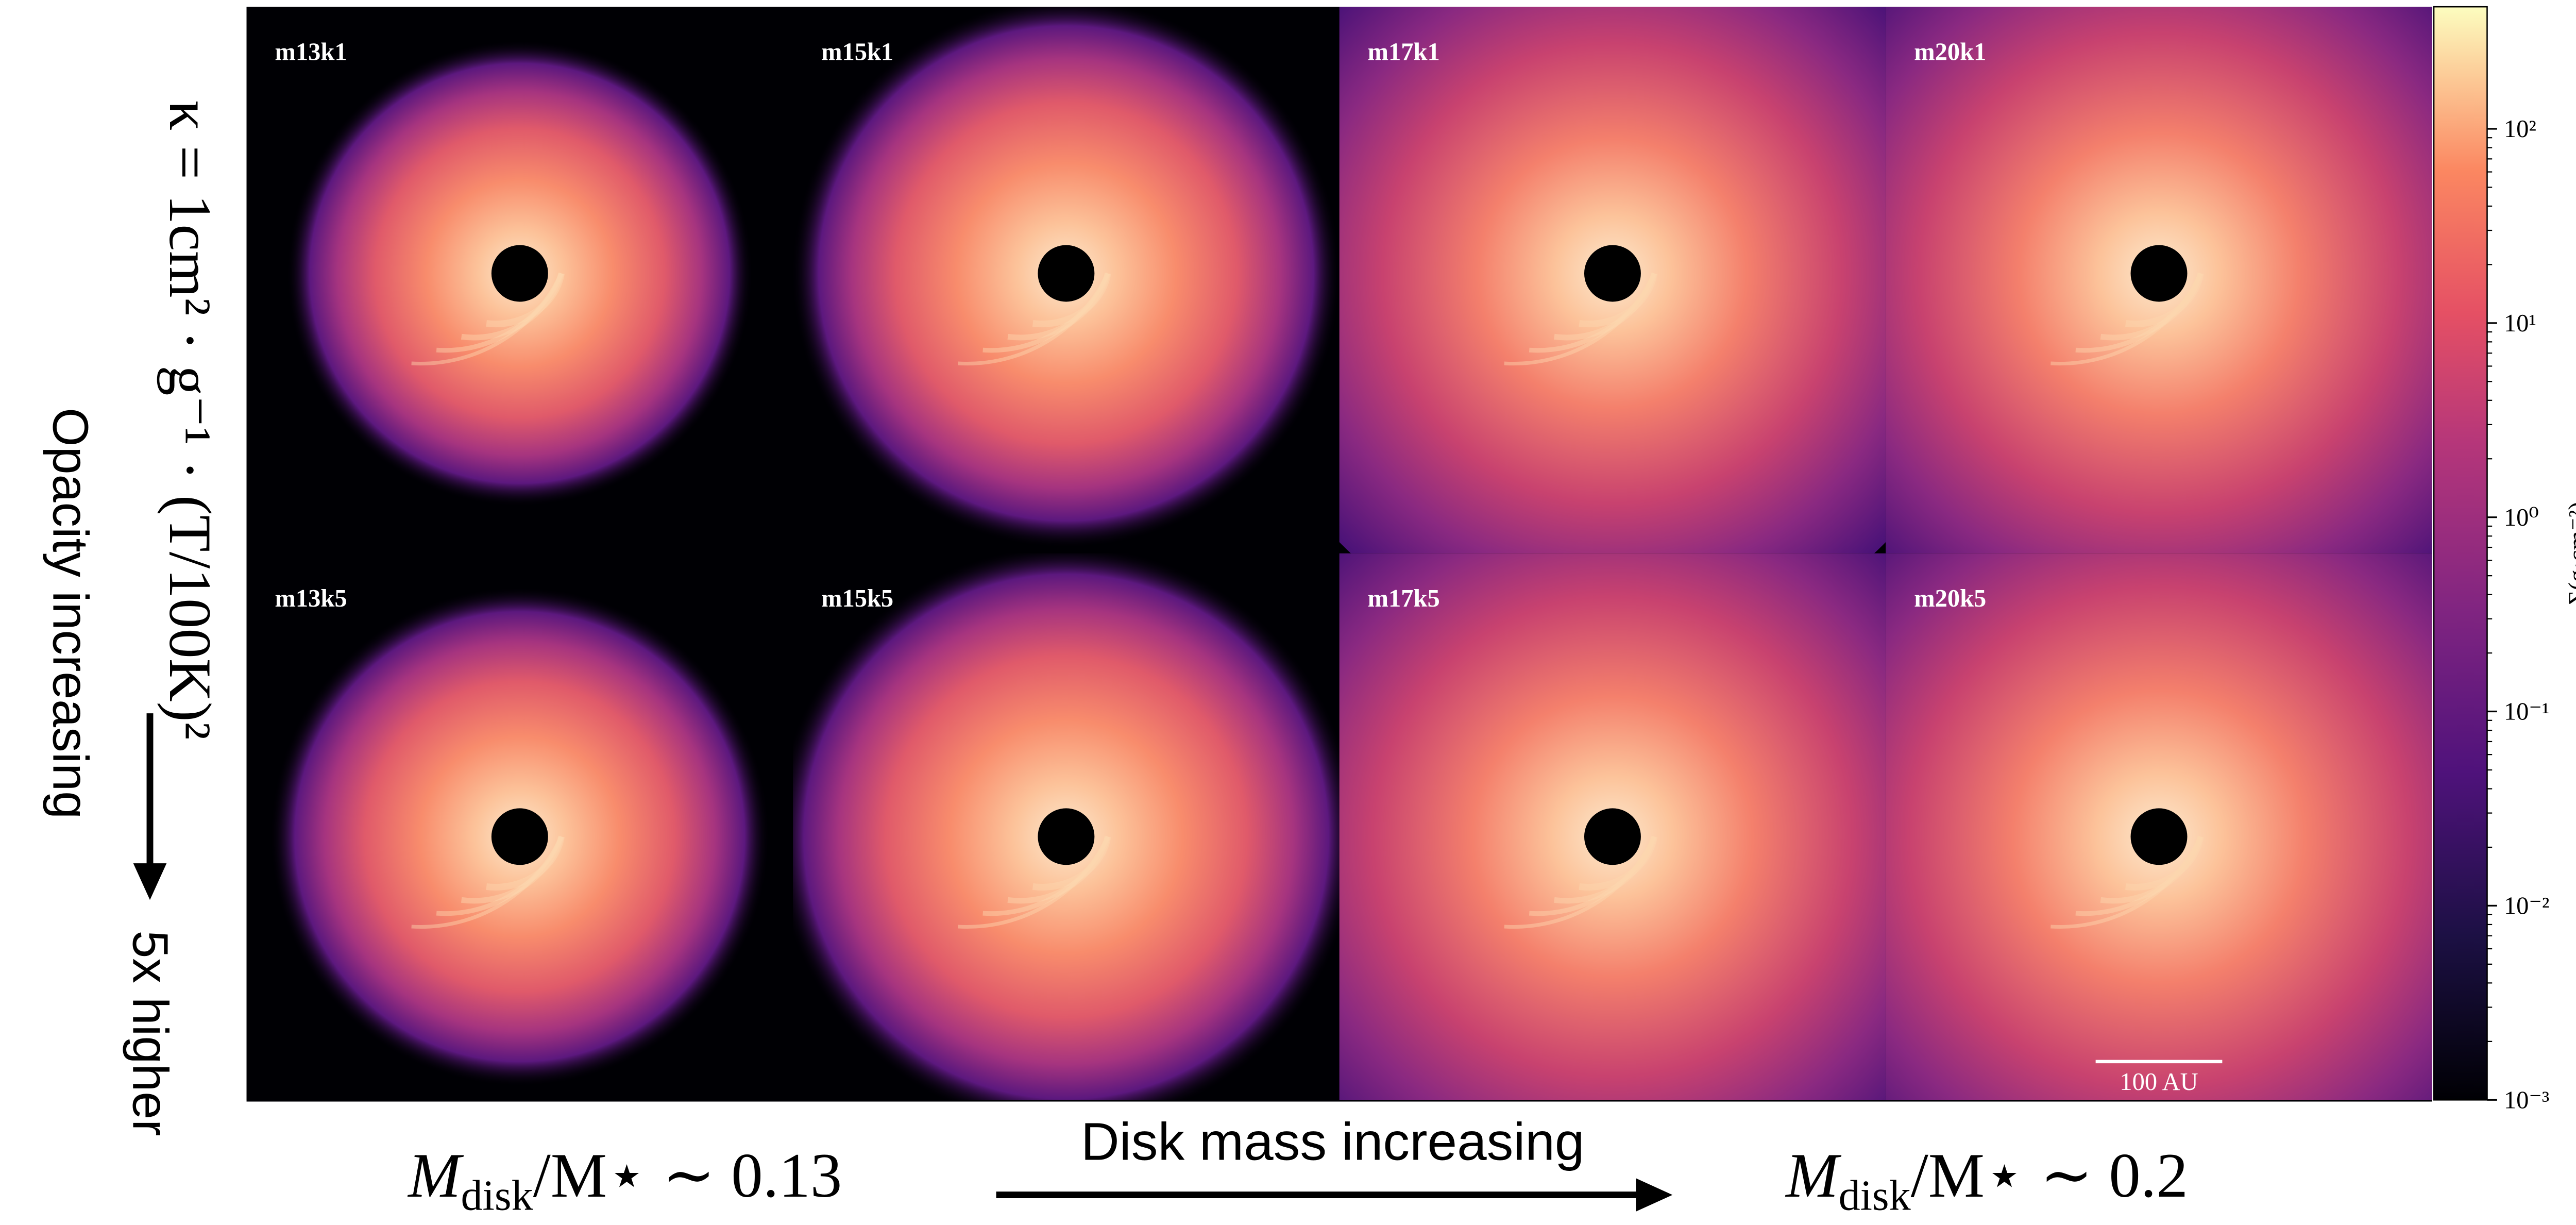 This screenshot has width=2576, height=1225. Describe the element at coordinates (2159, 1082) in the screenshot. I see `scale-bar-label: 100 AU` at that location.